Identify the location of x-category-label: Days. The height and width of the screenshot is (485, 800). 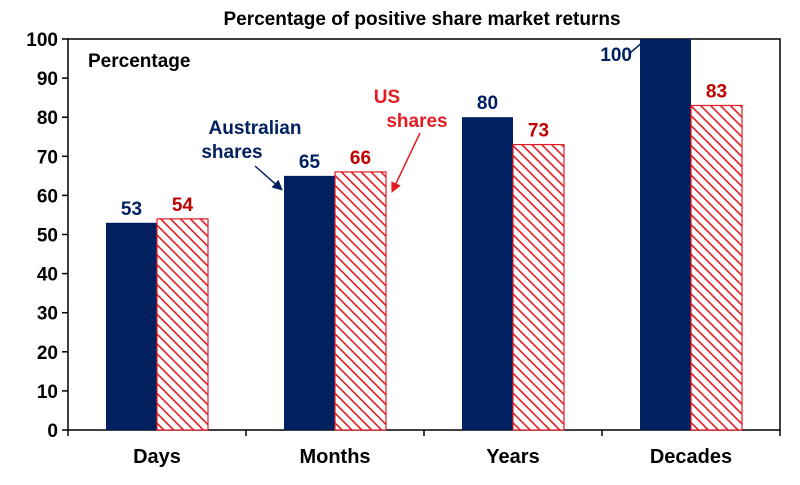
(157, 457).